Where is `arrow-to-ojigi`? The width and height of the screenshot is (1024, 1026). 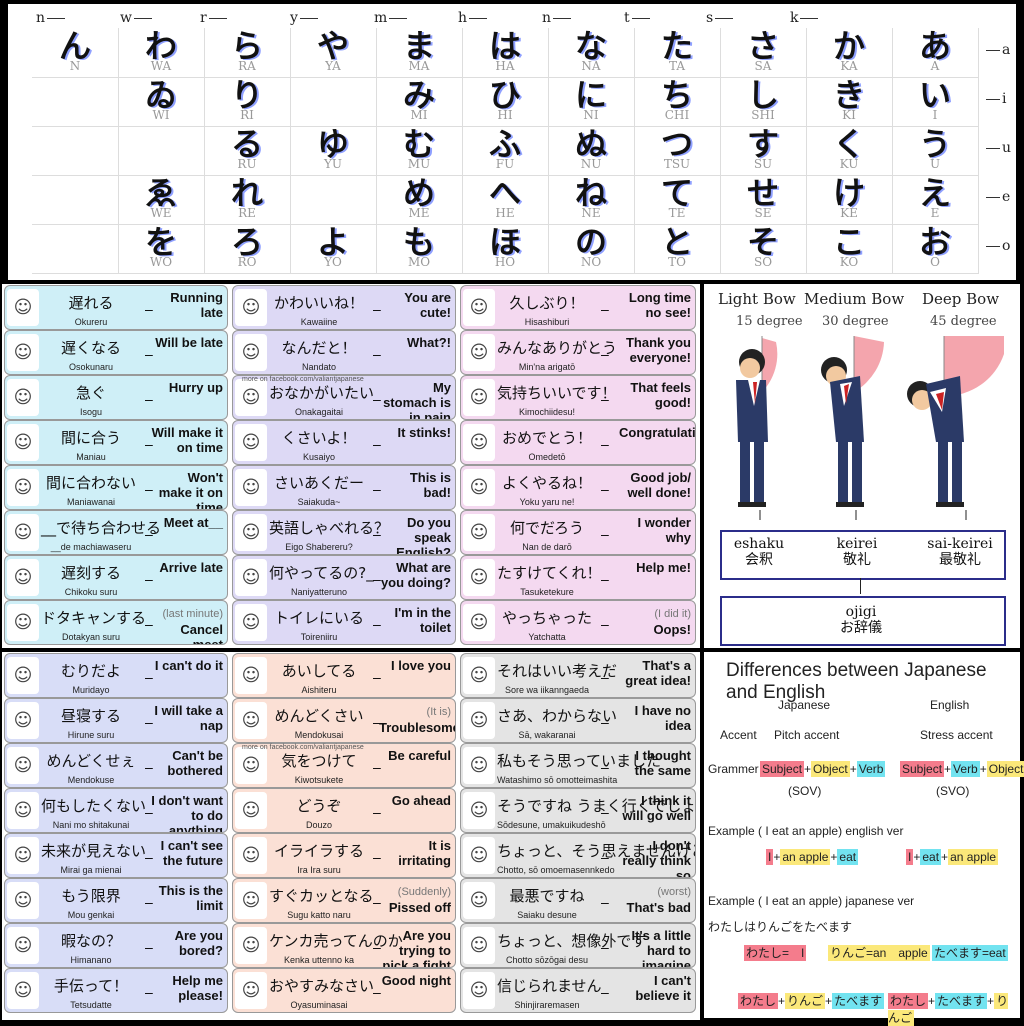 arrow-to-ojigi is located at coordinates (860, 586).